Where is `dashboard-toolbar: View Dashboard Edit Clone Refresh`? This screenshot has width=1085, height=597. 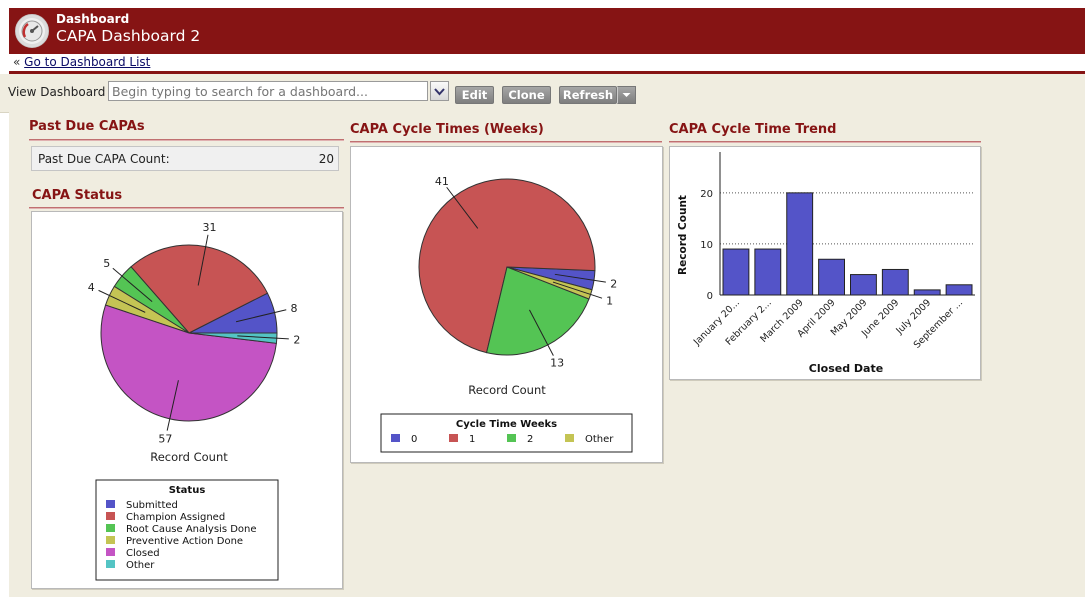 dashboard-toolbar: View Dashboard Edit Clone Refresh is located at coordinates (542, 93).